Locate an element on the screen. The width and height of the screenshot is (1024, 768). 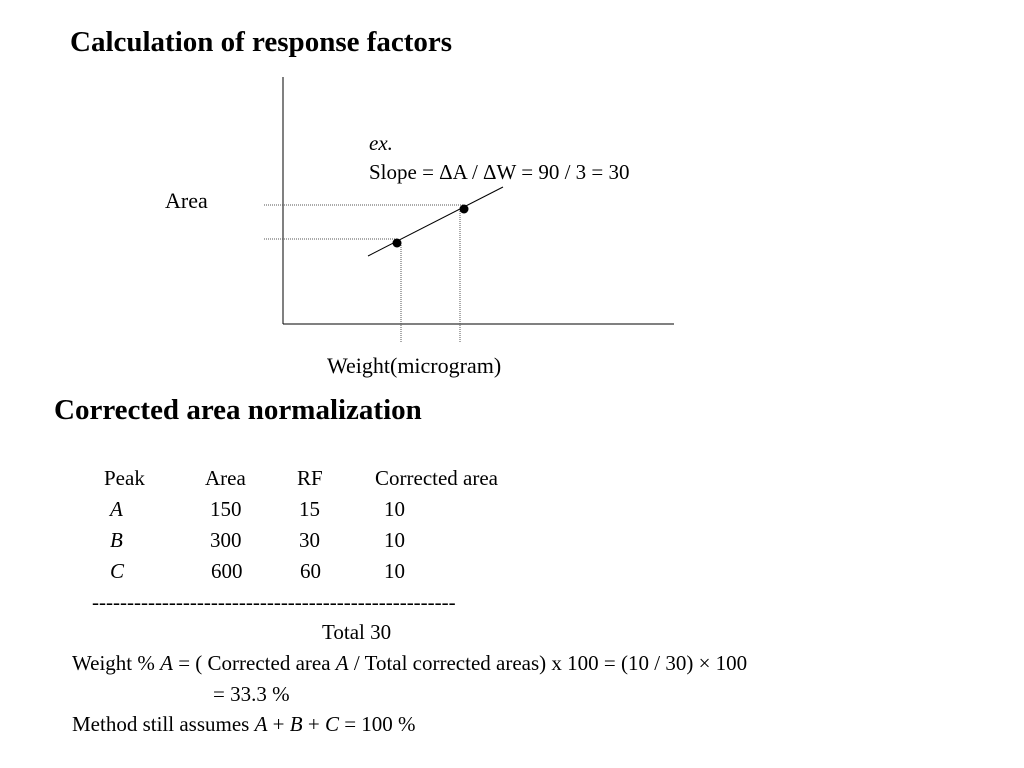
method-plus-1: + is located at coordinates (278, 724).